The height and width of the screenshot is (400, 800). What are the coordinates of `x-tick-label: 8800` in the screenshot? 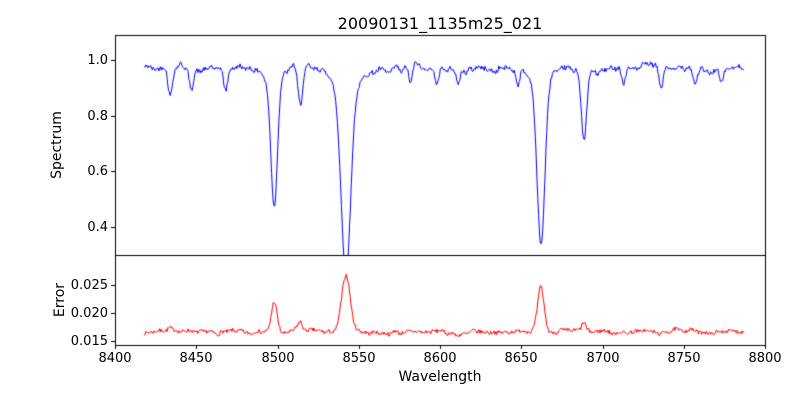 It's located at (765, 358).